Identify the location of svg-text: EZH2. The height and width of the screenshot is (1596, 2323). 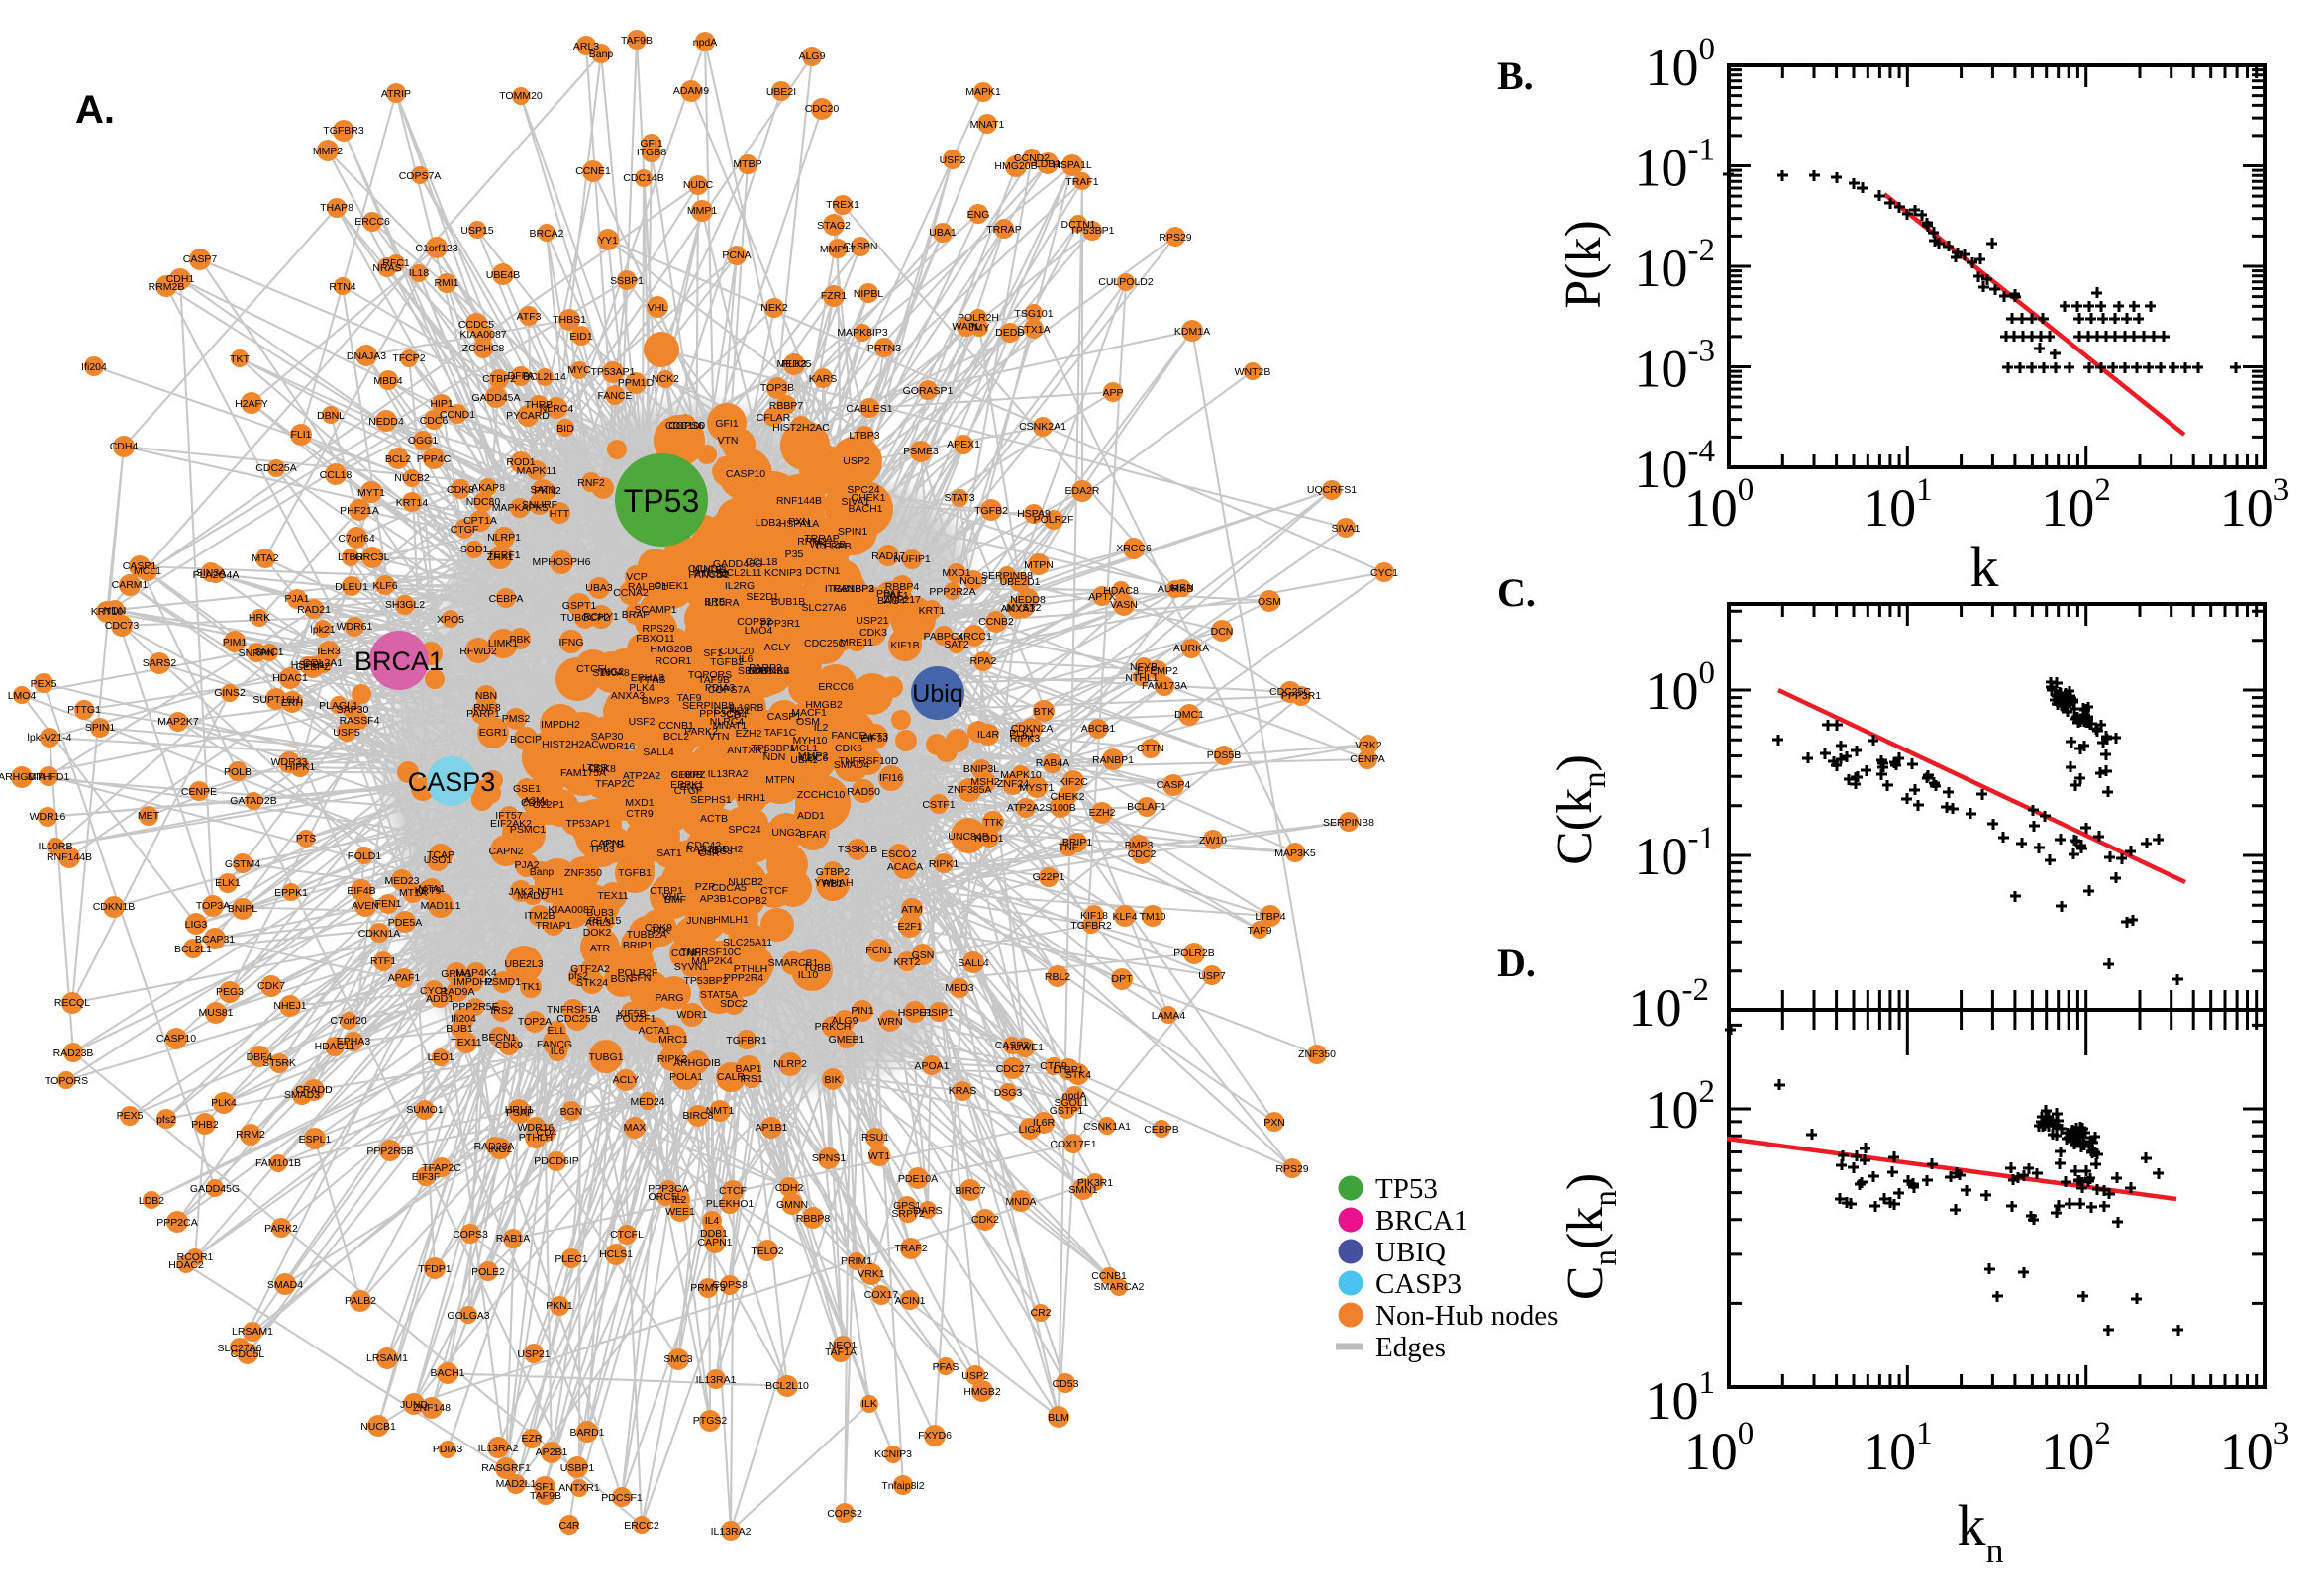
(1102, 813).